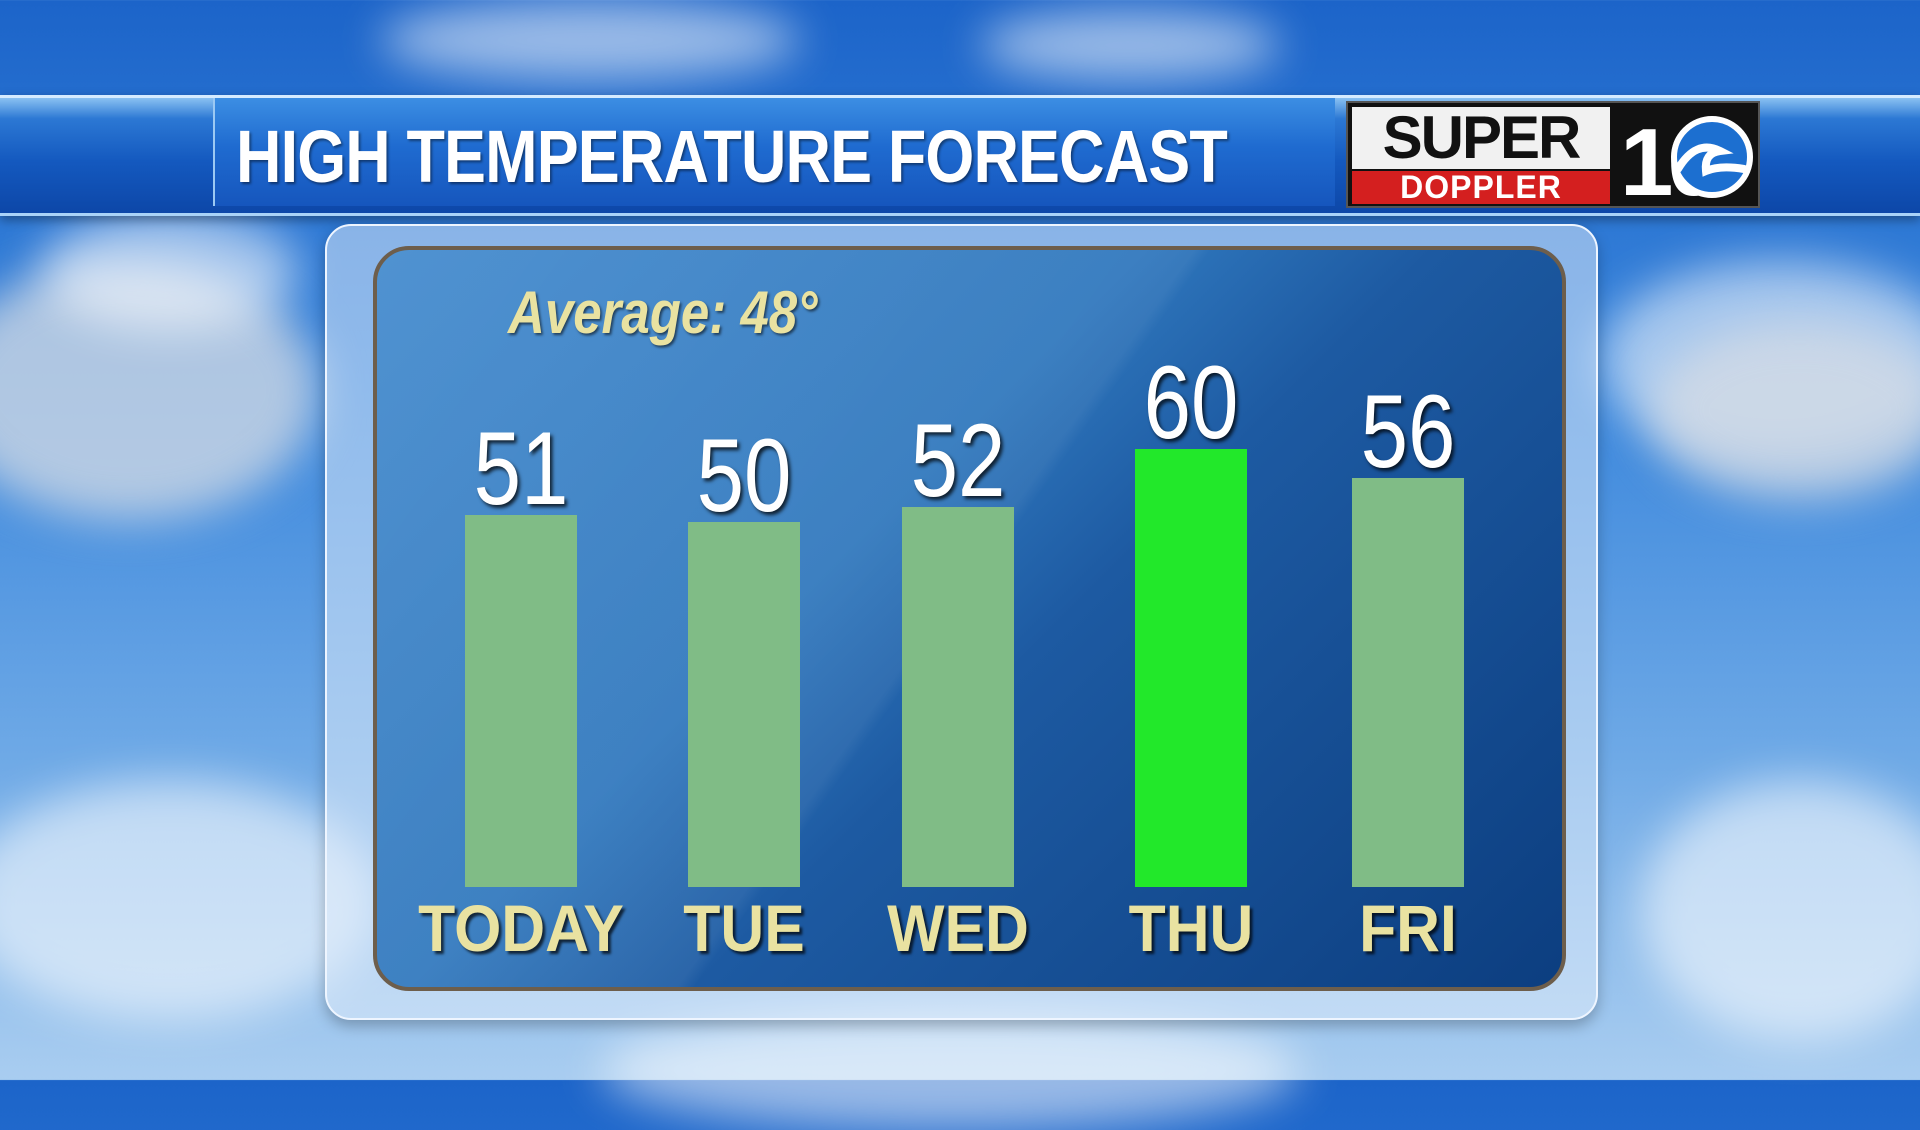 The image size is (1920, 1130). I want to click on channel-10-wave-icon: 10, so click(1686, 157).